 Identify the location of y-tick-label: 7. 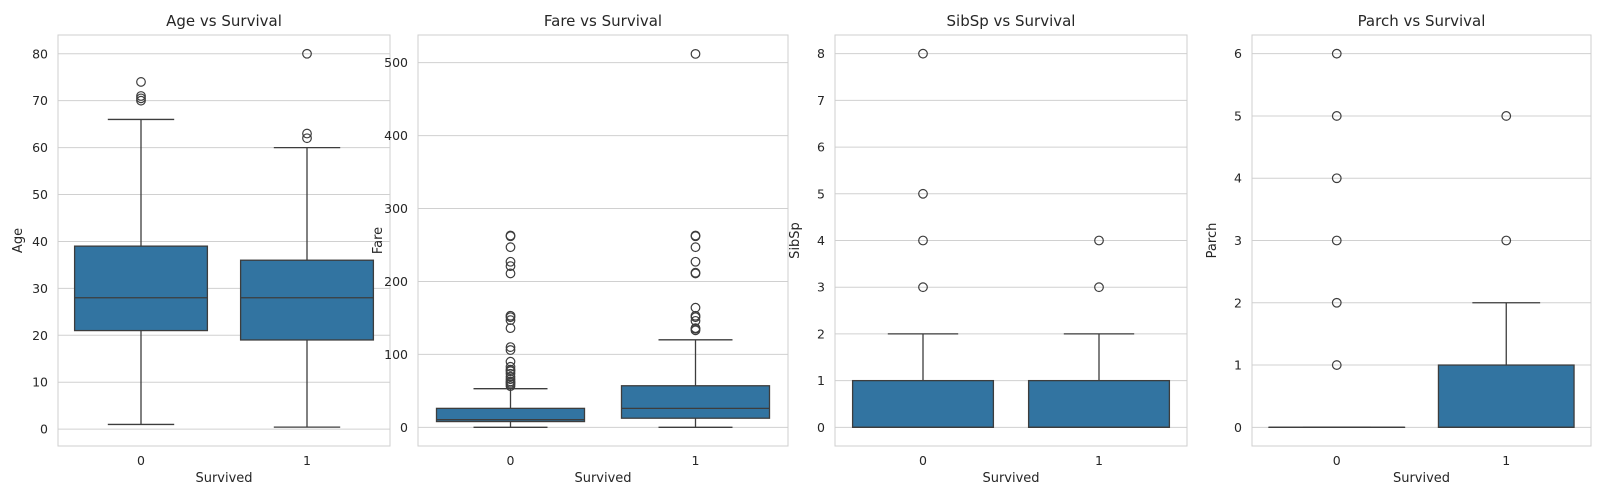
(821, 100).